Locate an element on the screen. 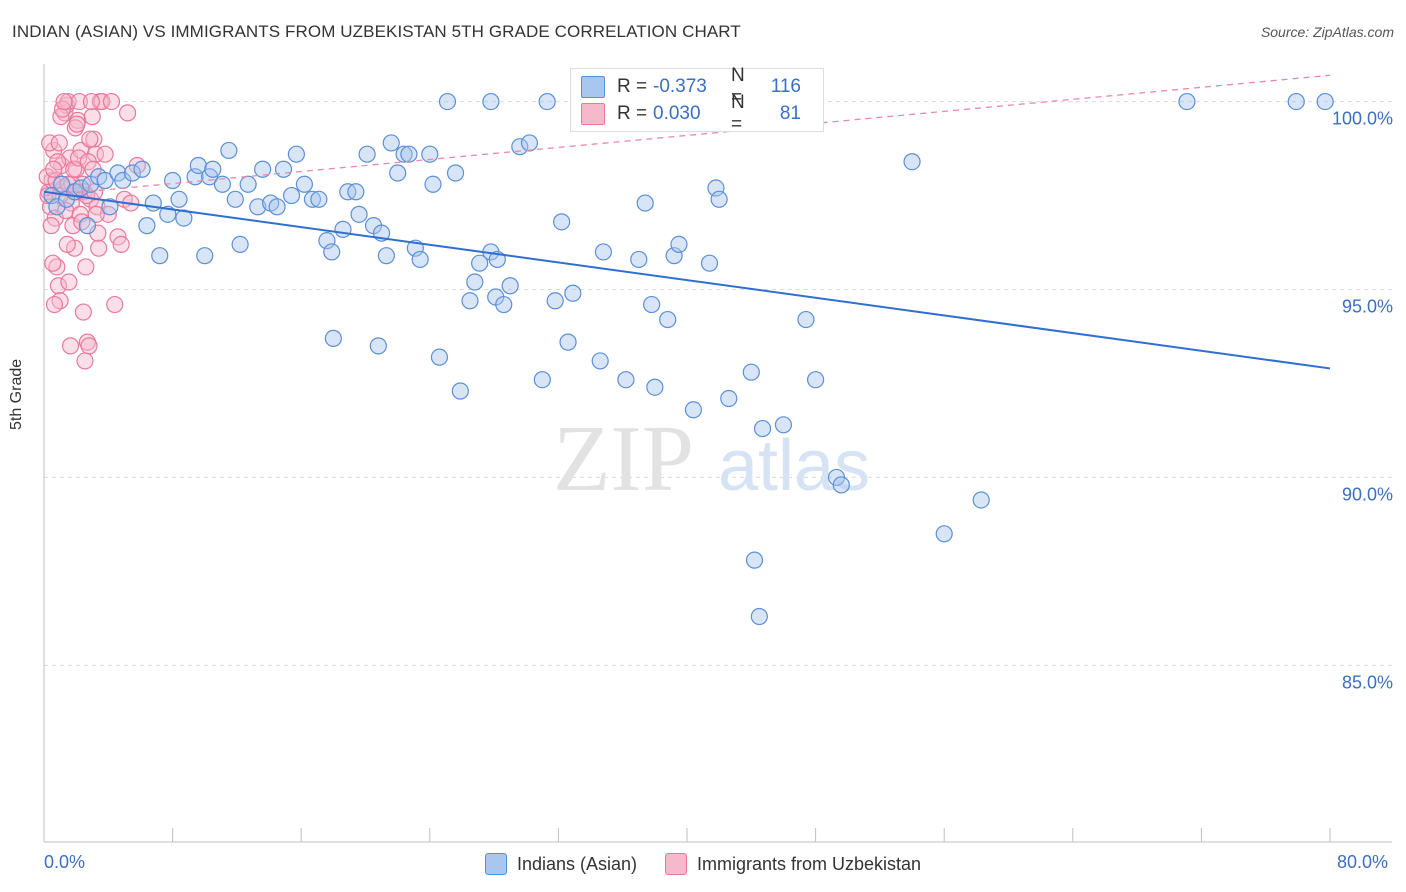 The image size is (1406, 892). legend-n-label: N = is located at coordinates (738, 86).